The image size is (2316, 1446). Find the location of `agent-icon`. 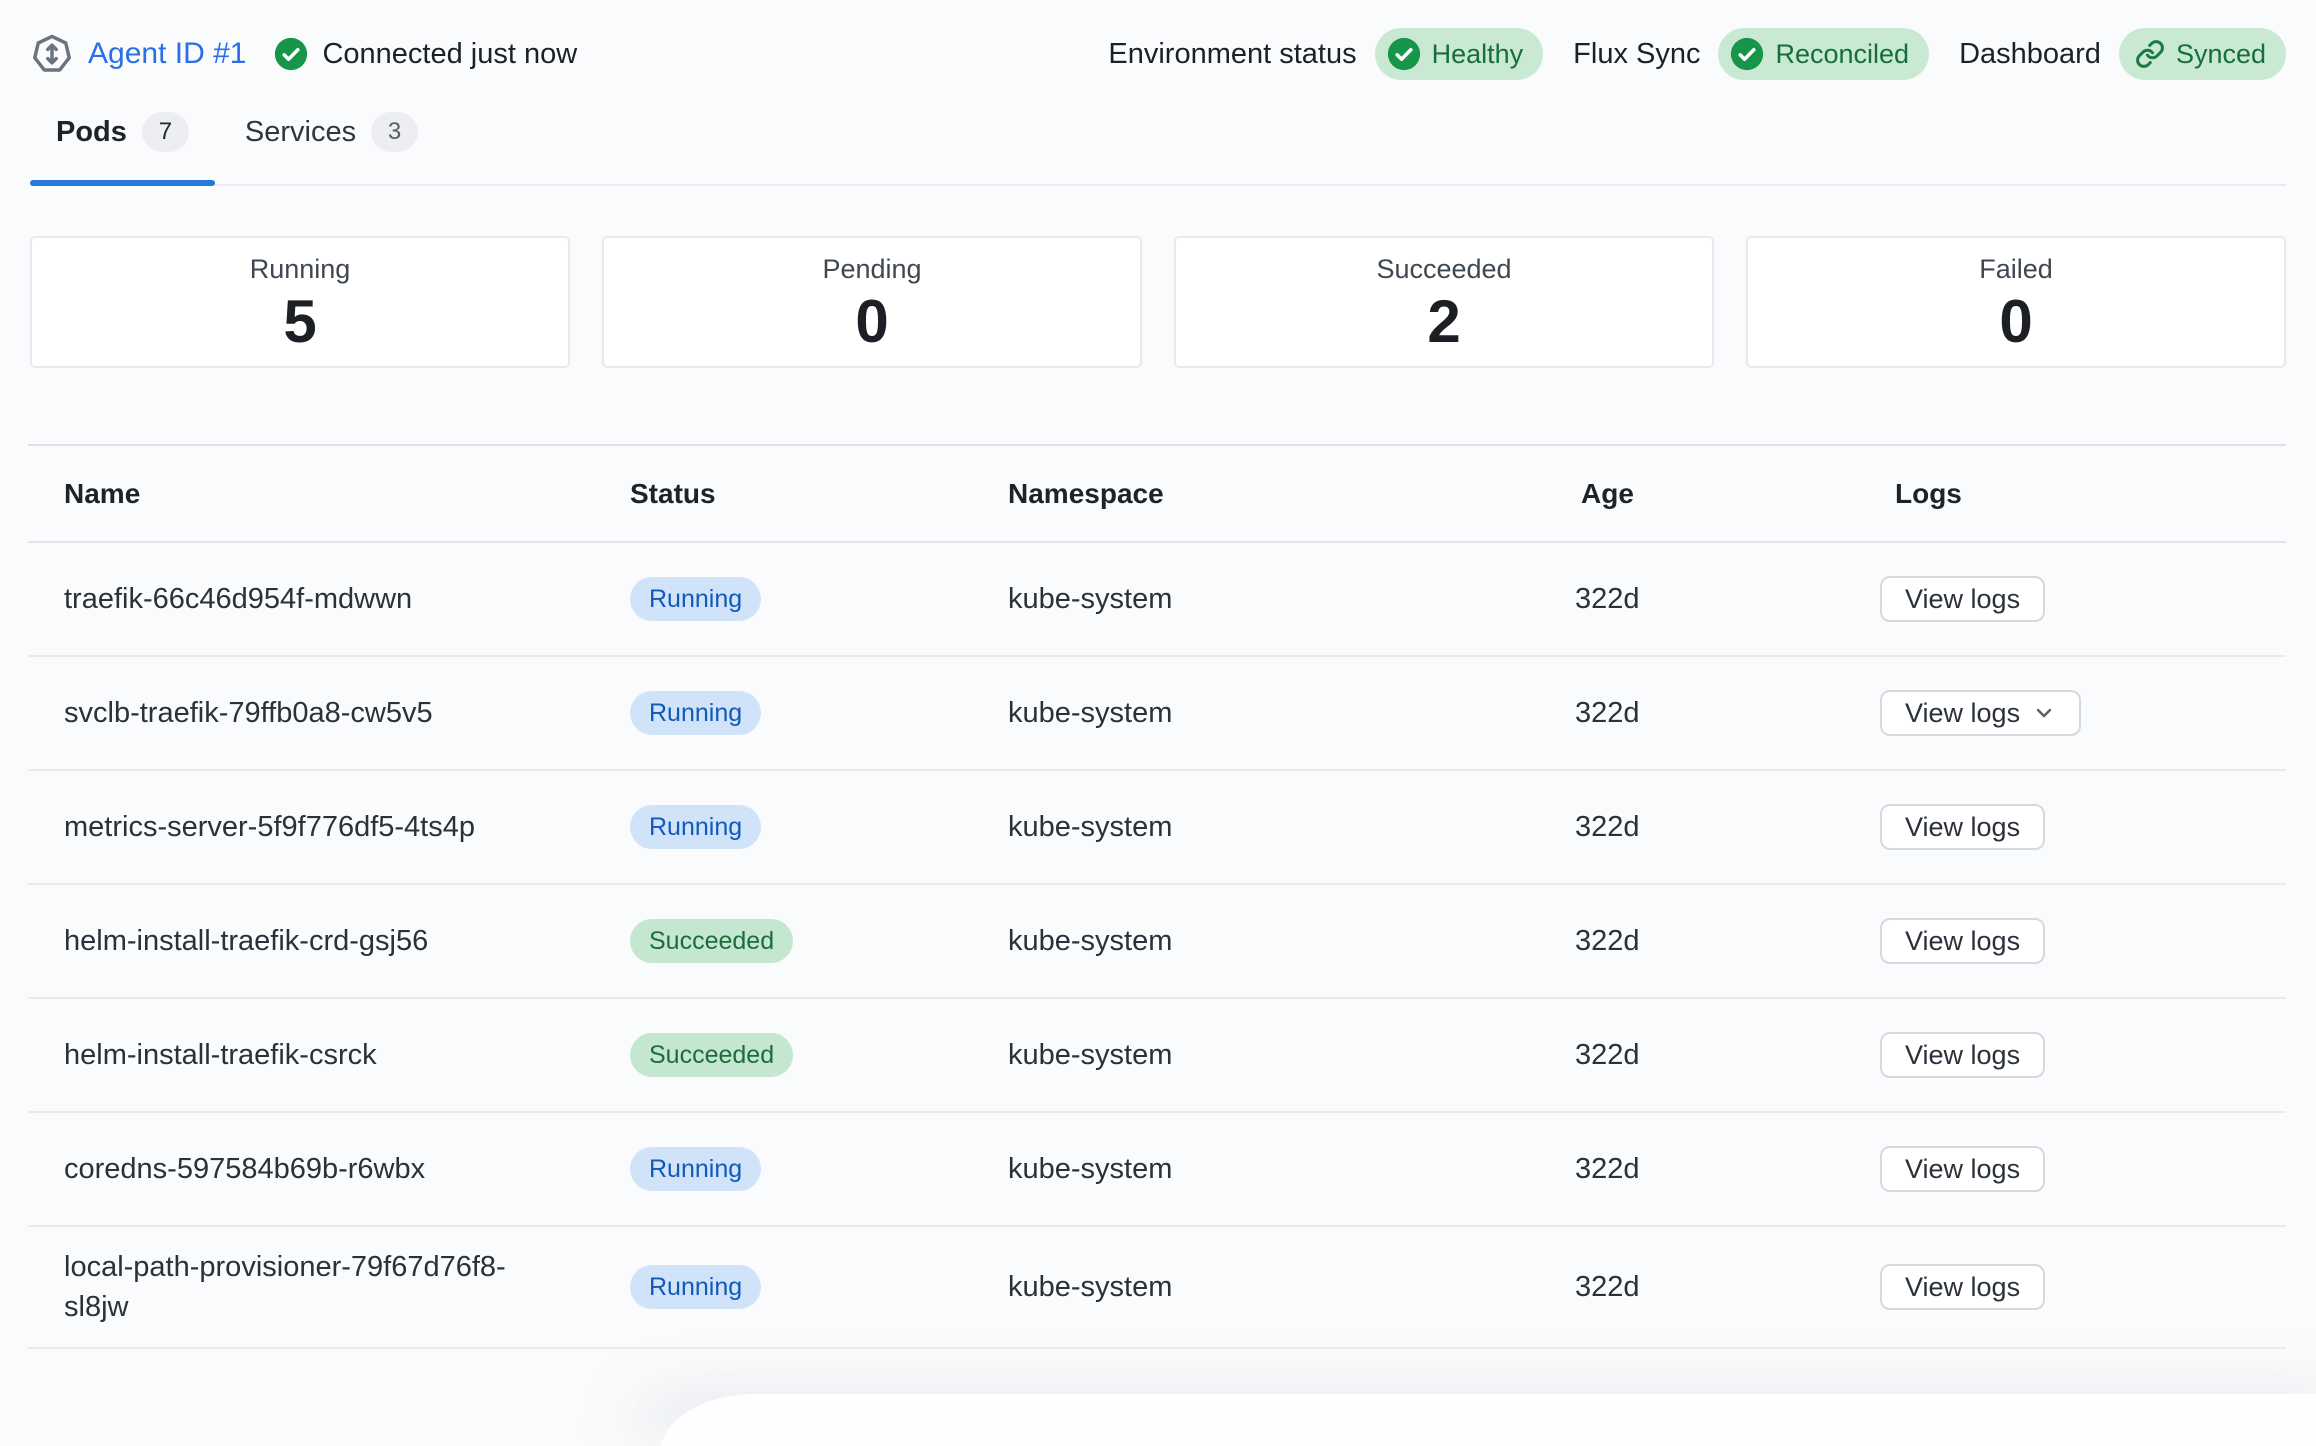

agent-icon is located at coordinates (52, 54).